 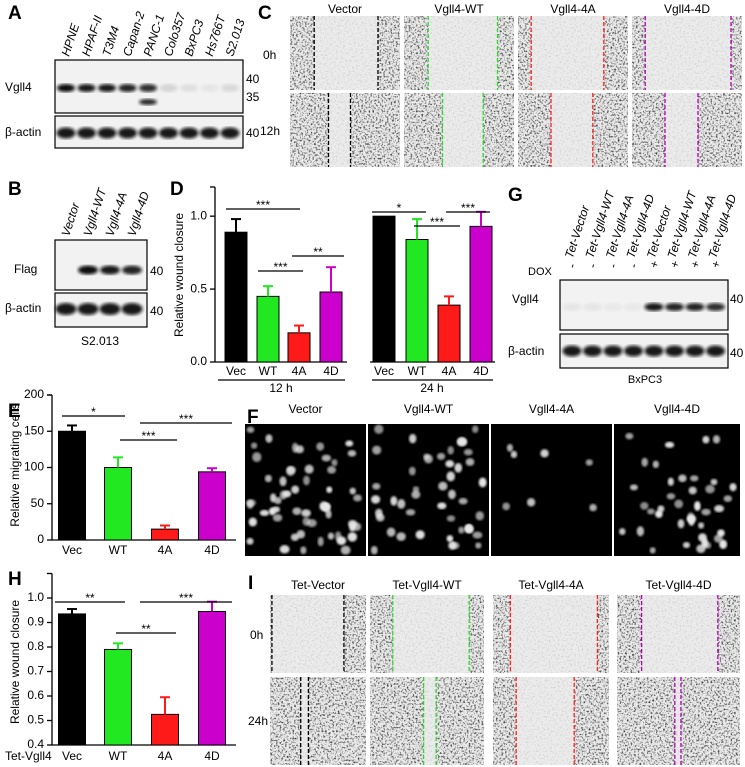 What do you see at coordinates (269, 55) in the screenshot?
I see `row-label: 0h` at bounding box center [269, 55].